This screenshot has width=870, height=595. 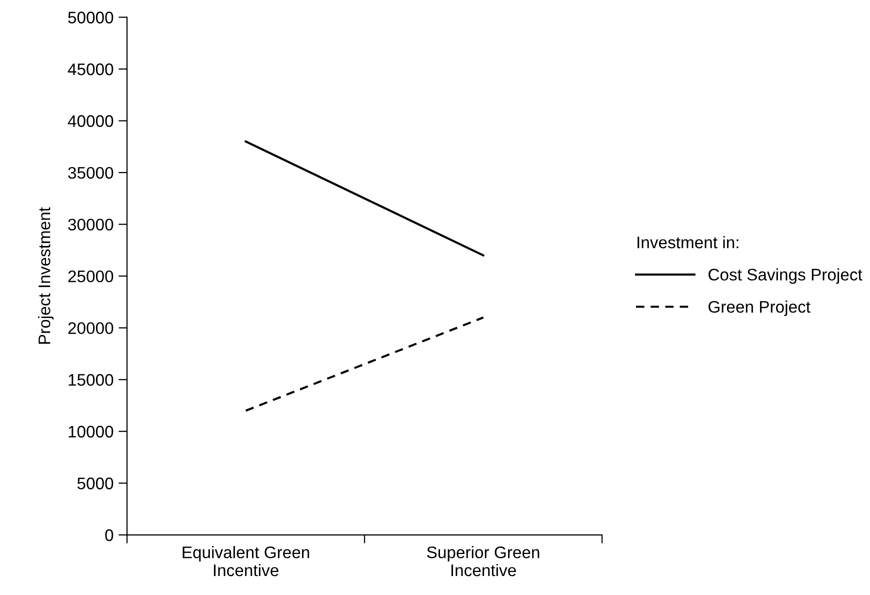 What do you see at coordinates (759, 308) in the screenshot?
I see `legend-label: Green Project` at bounding box center [759, 308].